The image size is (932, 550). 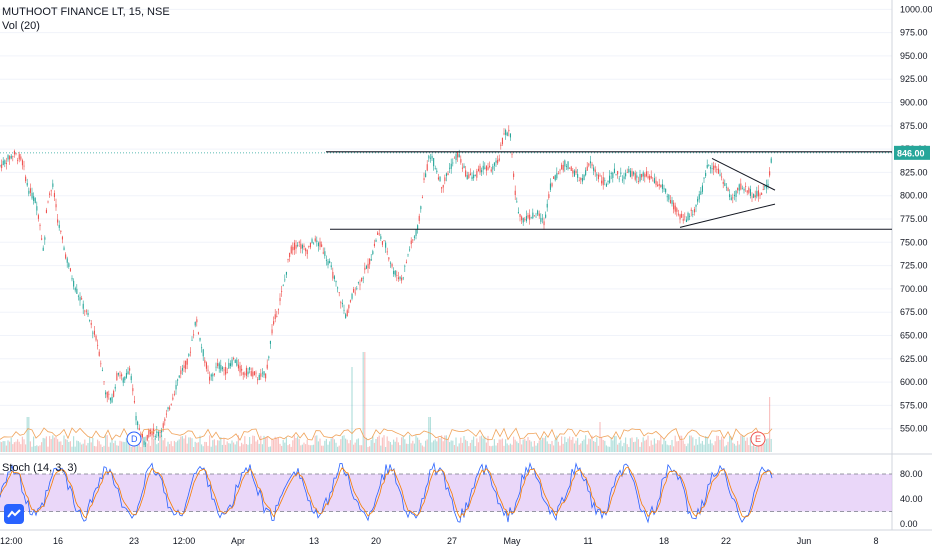 What do you see at coordinates (914, 103) in the screenshot?
I see `price-tick-label: 900.00` at bounding box center [914, 103].